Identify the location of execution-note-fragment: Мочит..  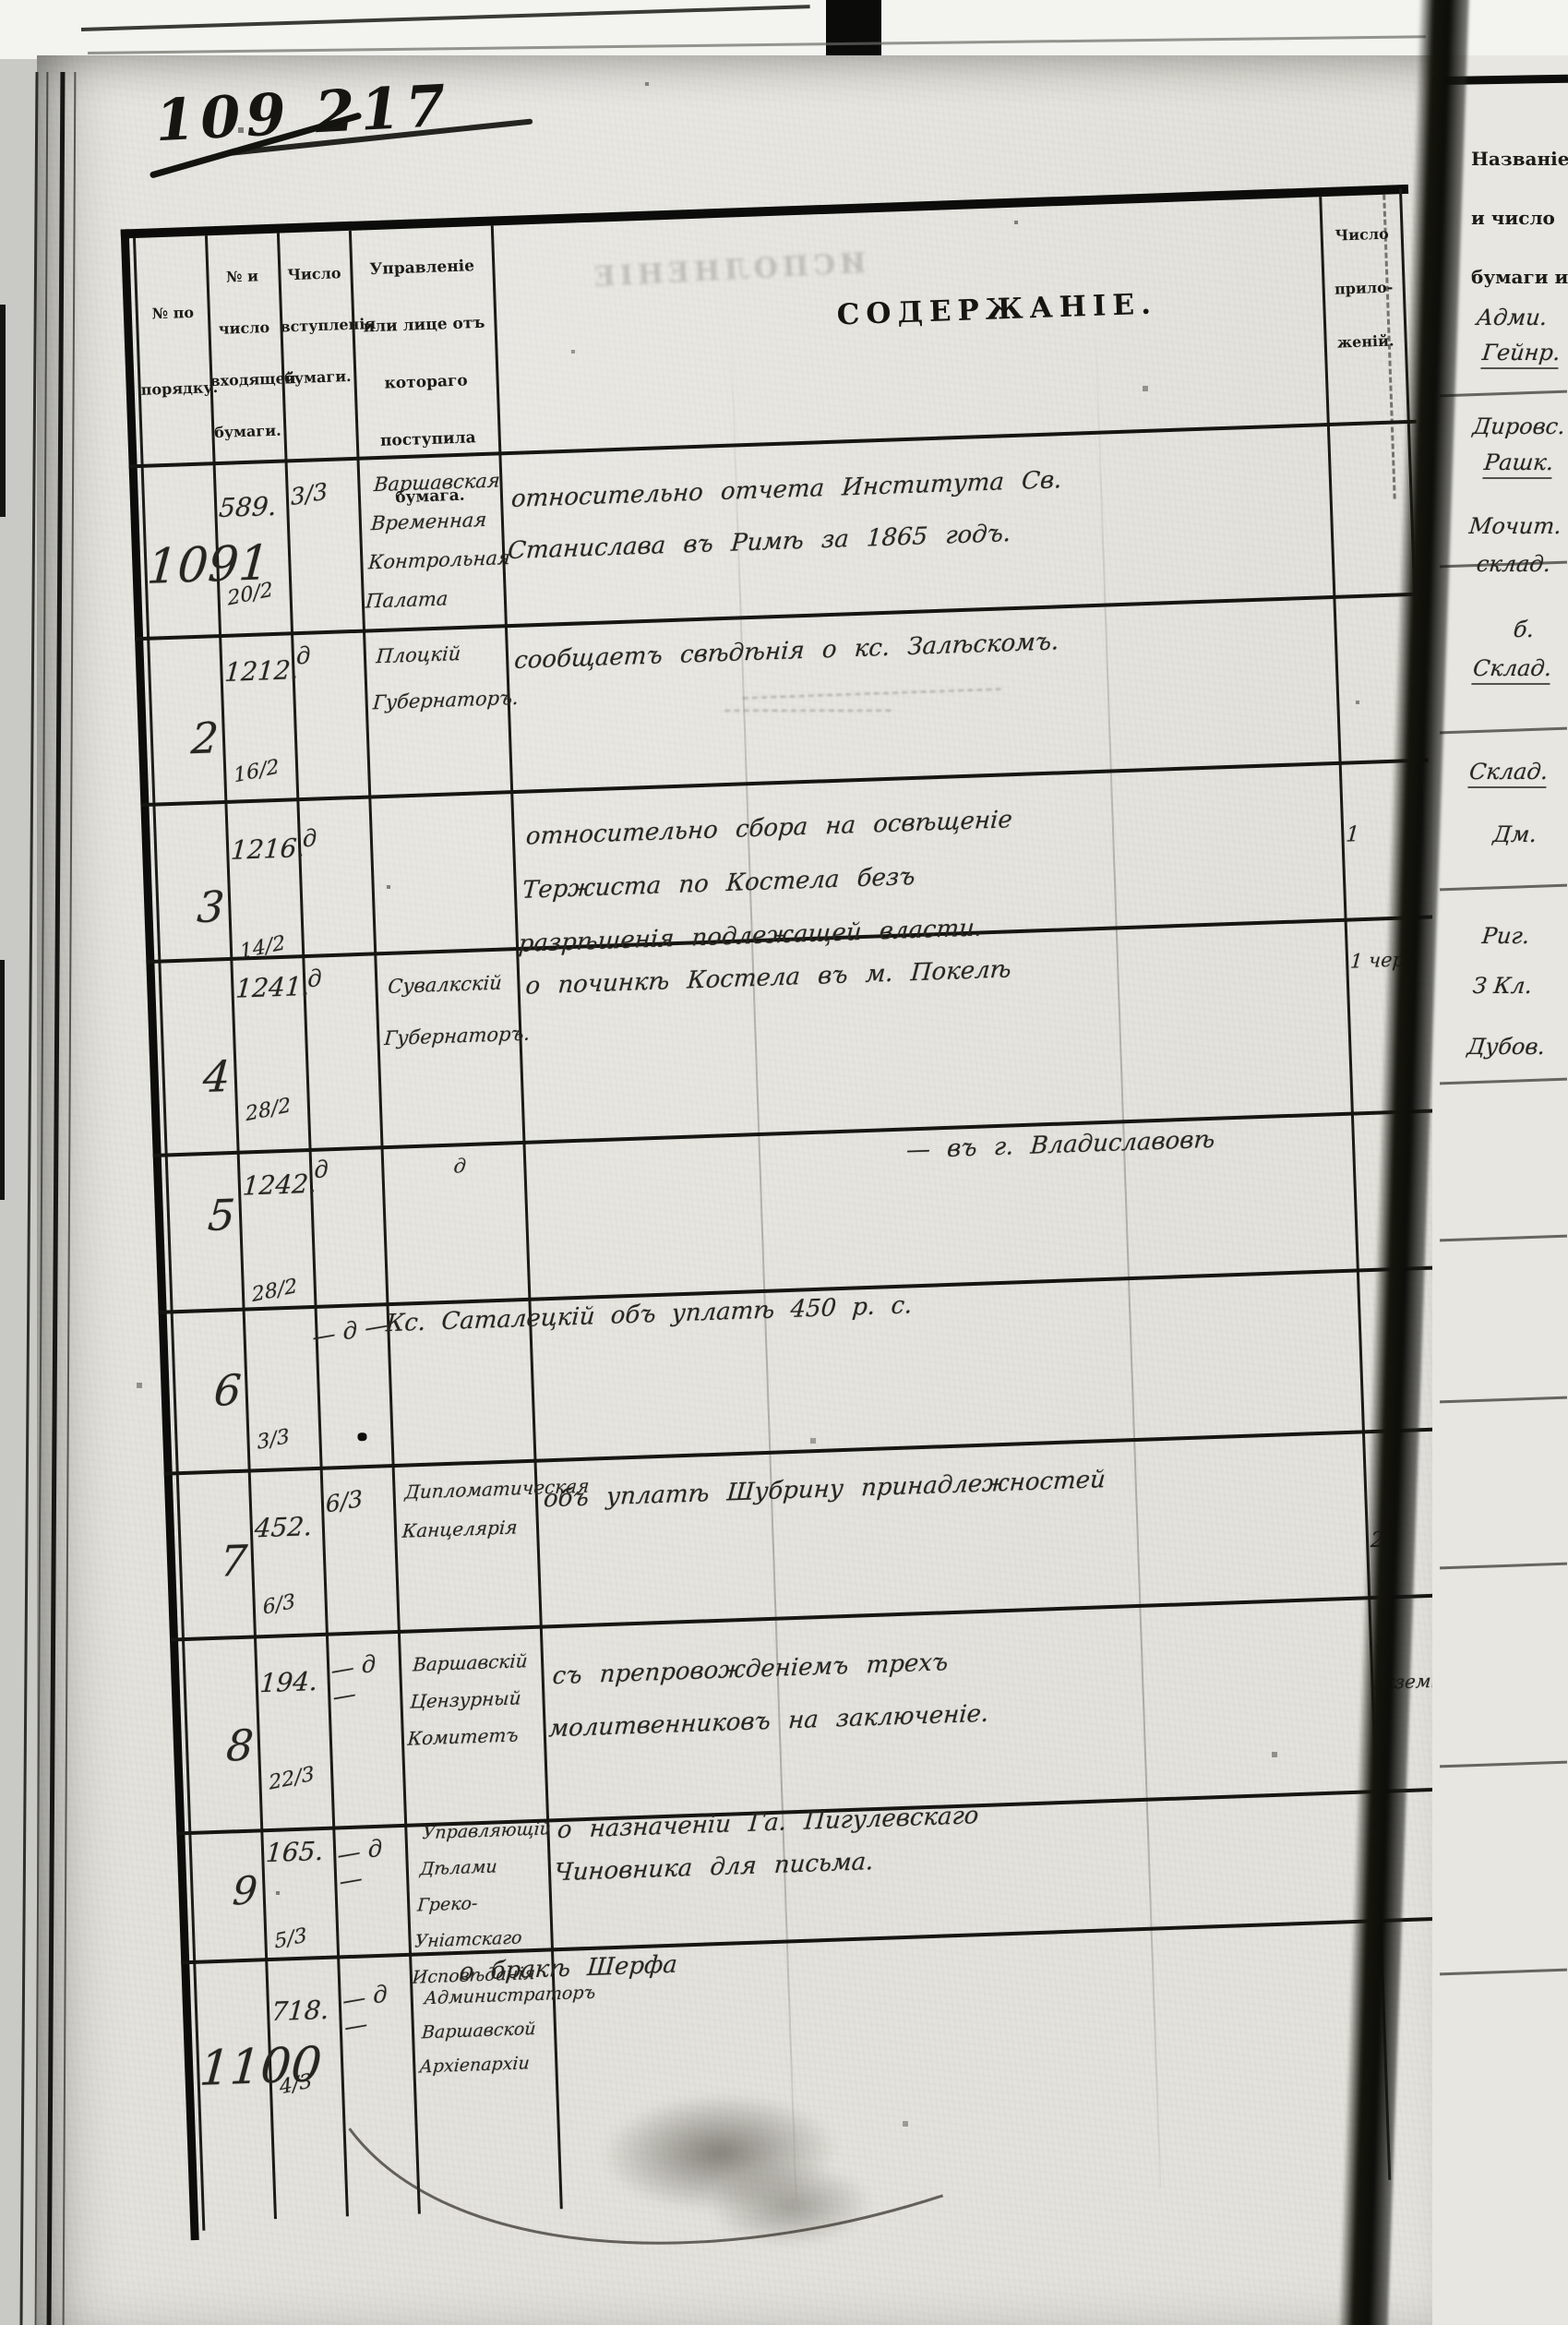
(1515, 526).